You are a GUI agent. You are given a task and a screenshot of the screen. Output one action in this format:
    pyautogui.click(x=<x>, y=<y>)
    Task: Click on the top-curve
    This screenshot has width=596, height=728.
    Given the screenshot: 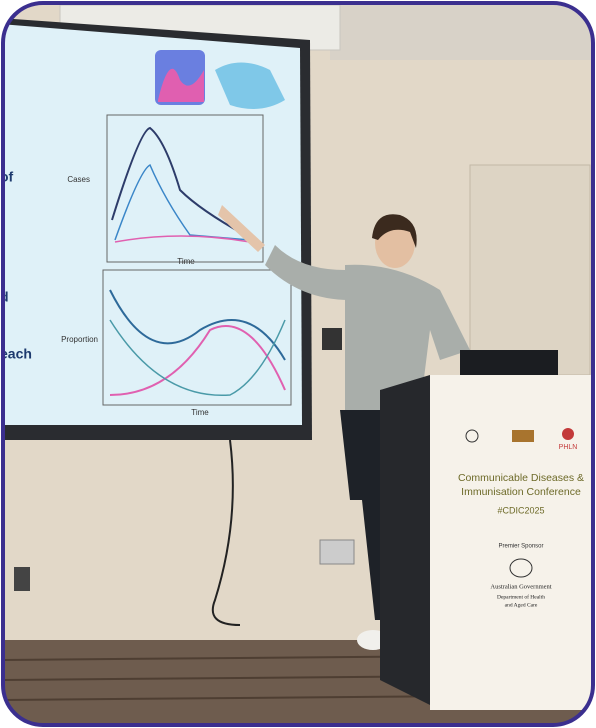 What is the action you would take?
    pyautogui.click(x=178, y=181)
    